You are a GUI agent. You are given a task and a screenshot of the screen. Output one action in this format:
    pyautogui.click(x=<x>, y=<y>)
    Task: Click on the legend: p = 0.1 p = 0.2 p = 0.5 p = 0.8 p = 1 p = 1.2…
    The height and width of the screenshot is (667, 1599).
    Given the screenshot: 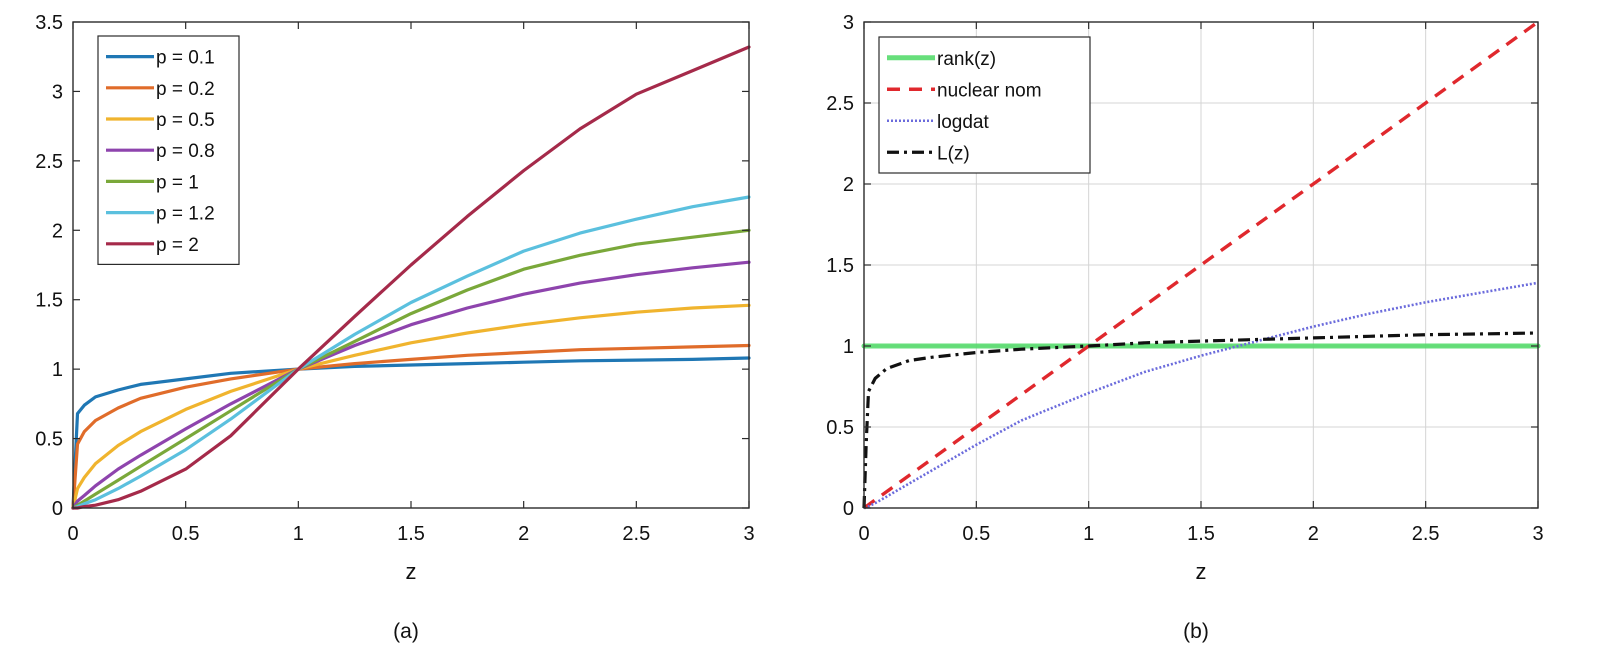 What is the action you would take?
    pyautogui.click(x=168, y=150)
    